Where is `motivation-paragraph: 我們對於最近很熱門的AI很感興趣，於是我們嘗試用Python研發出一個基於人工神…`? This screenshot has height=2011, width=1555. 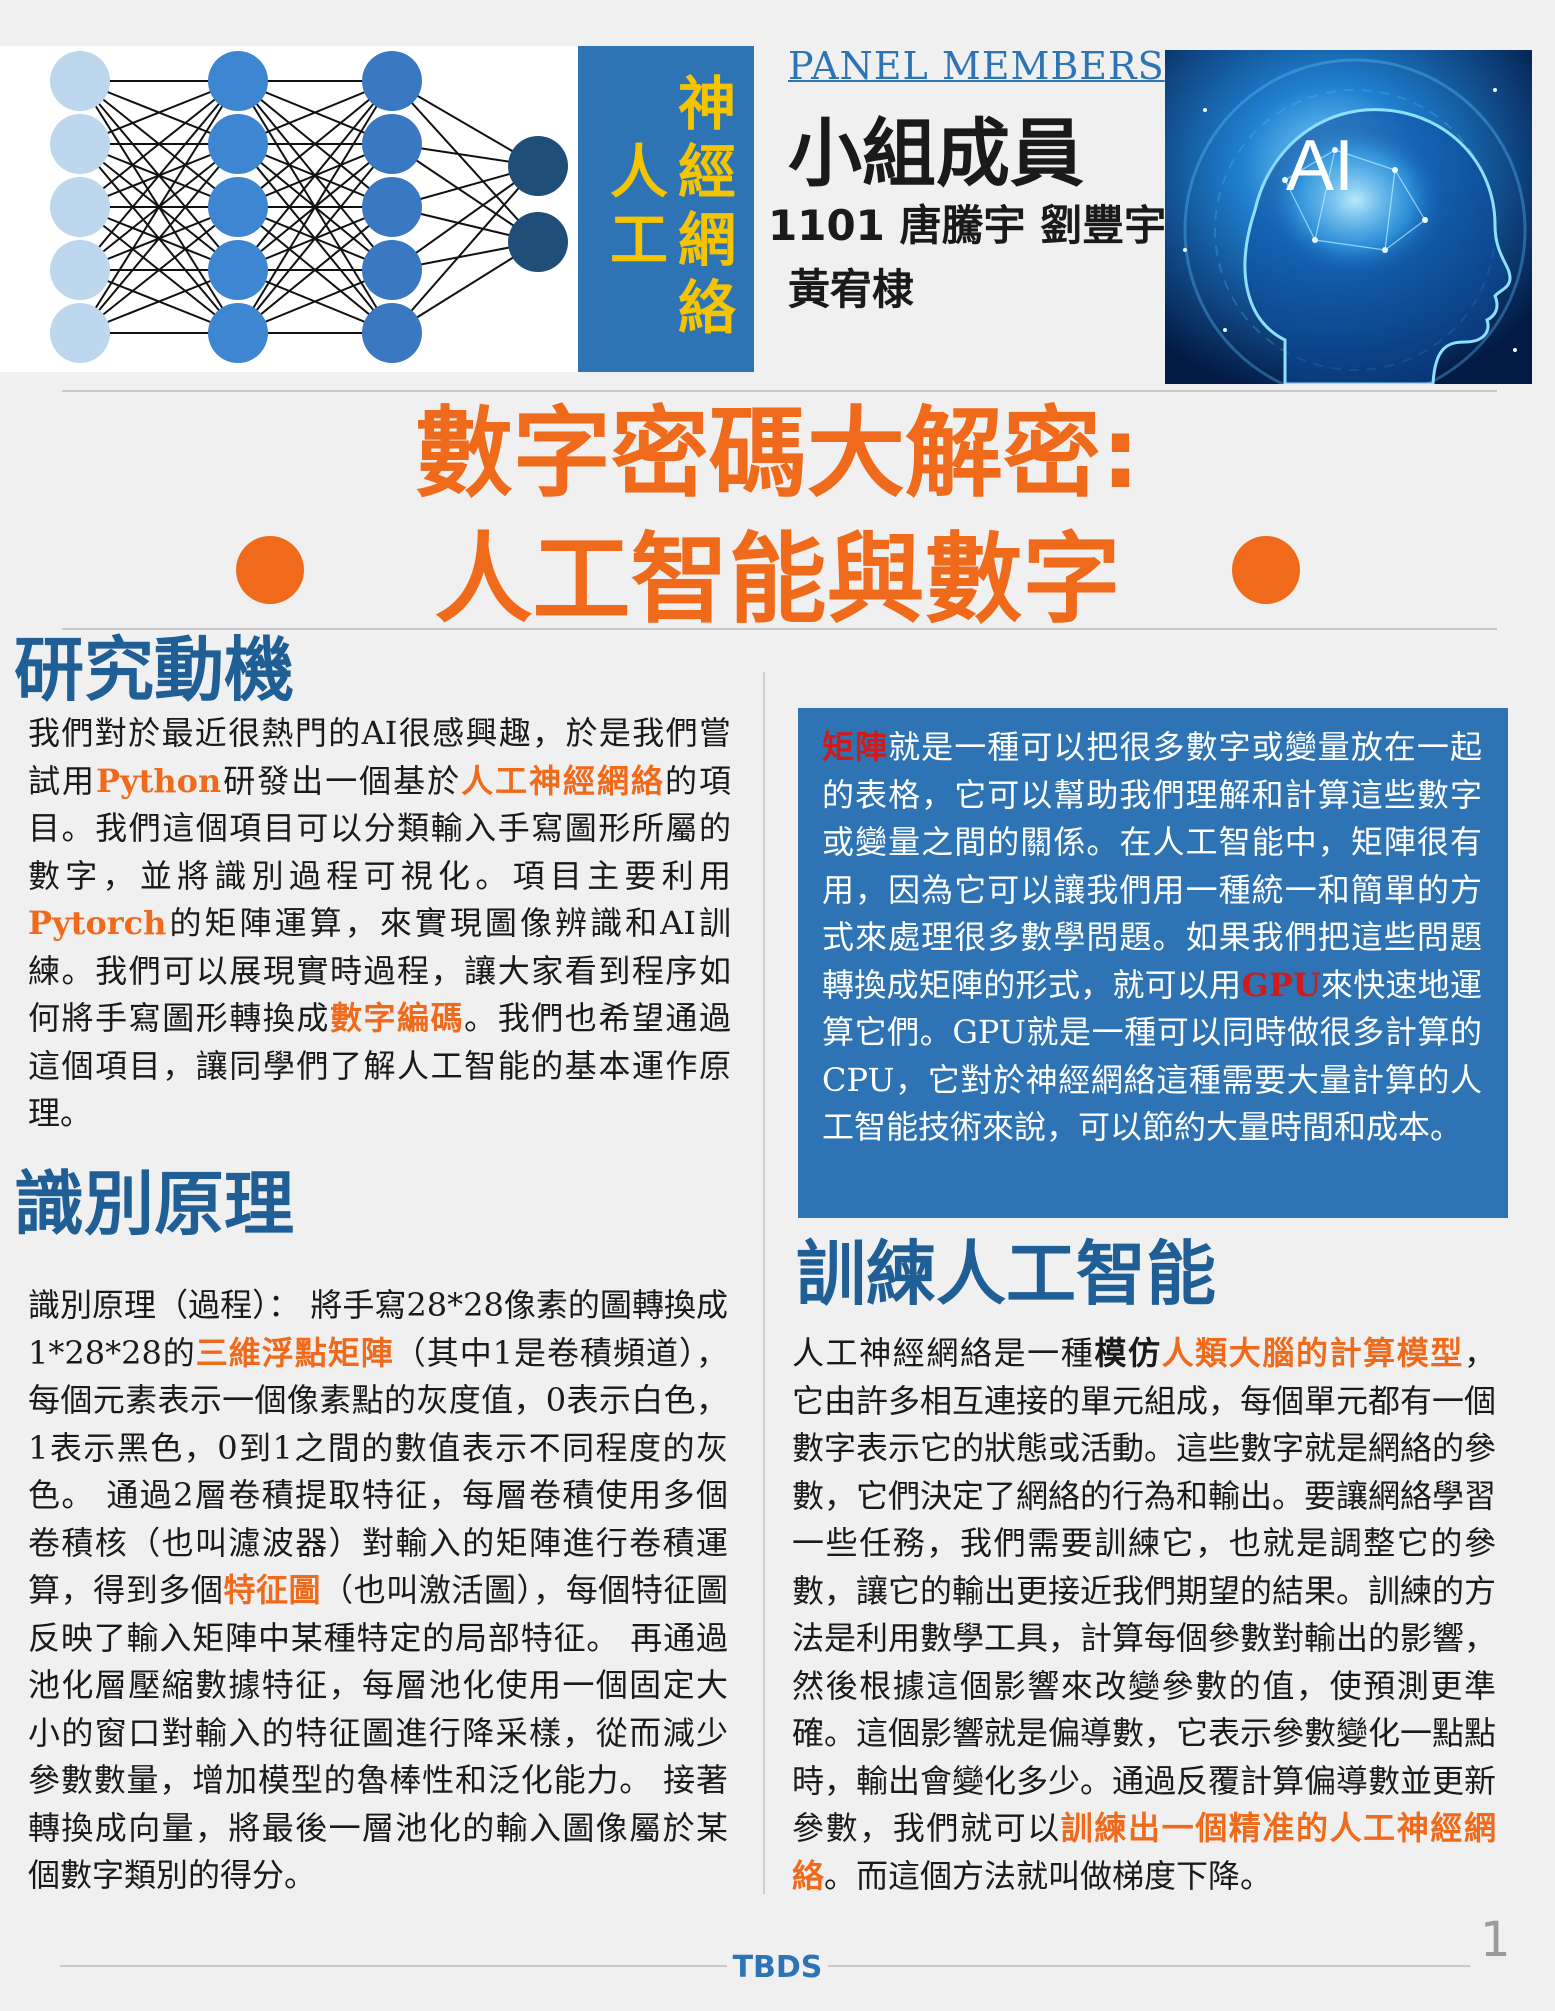
motivation-paragraph: 我們對於最近很熱門的AI很感興趣，於是我們嘗試用Python研發出一個基於人工神… is located at coordinates (379, 924).